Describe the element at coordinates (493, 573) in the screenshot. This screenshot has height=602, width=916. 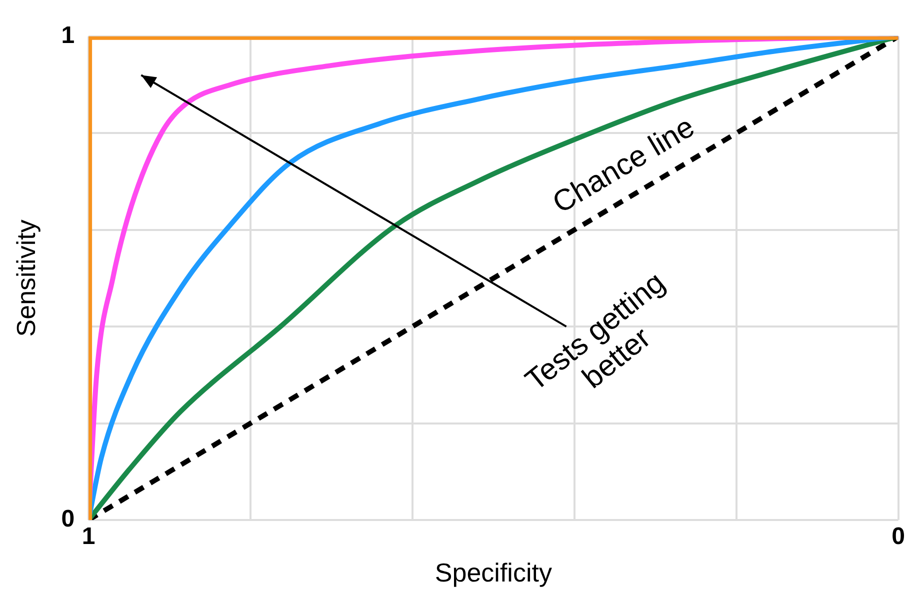
I see `x-axis-title: Specificity` at that location.